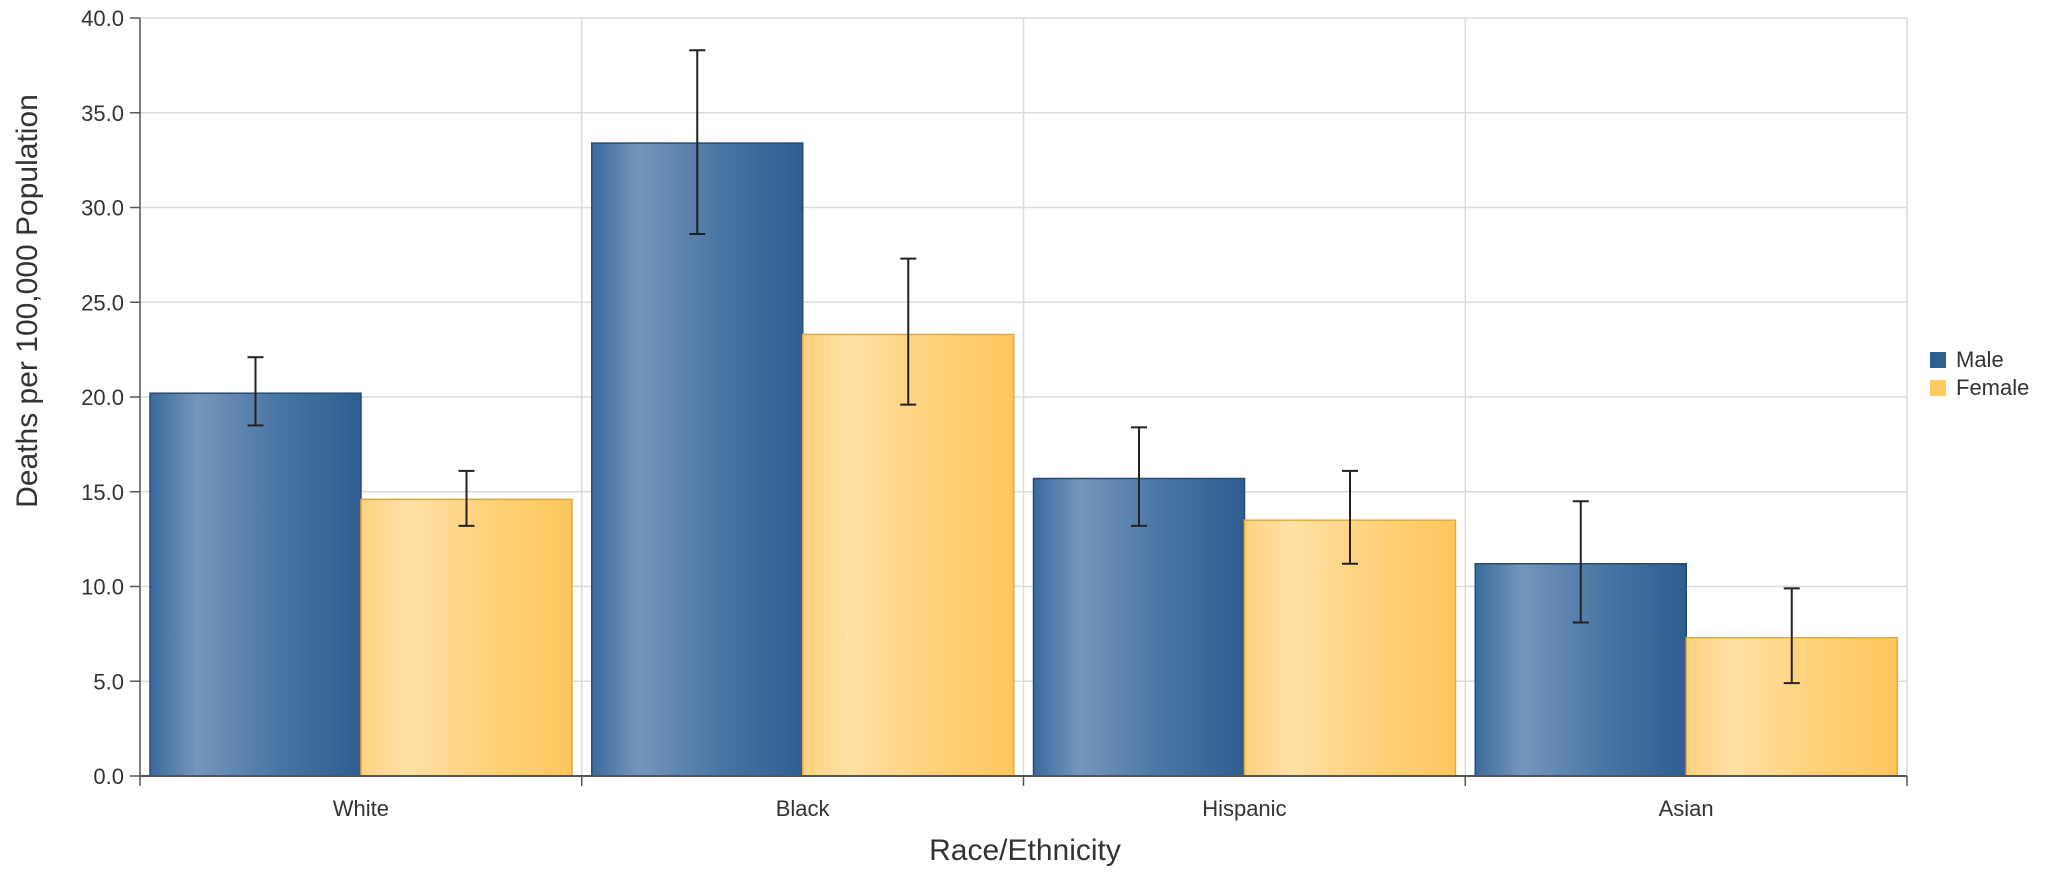 This screenshot has width=2064, height=872. Describe the element at coordinates (27, 301) in the screenshot. I see `y-axis-title: Deaths per 100,000 Population` at that location.